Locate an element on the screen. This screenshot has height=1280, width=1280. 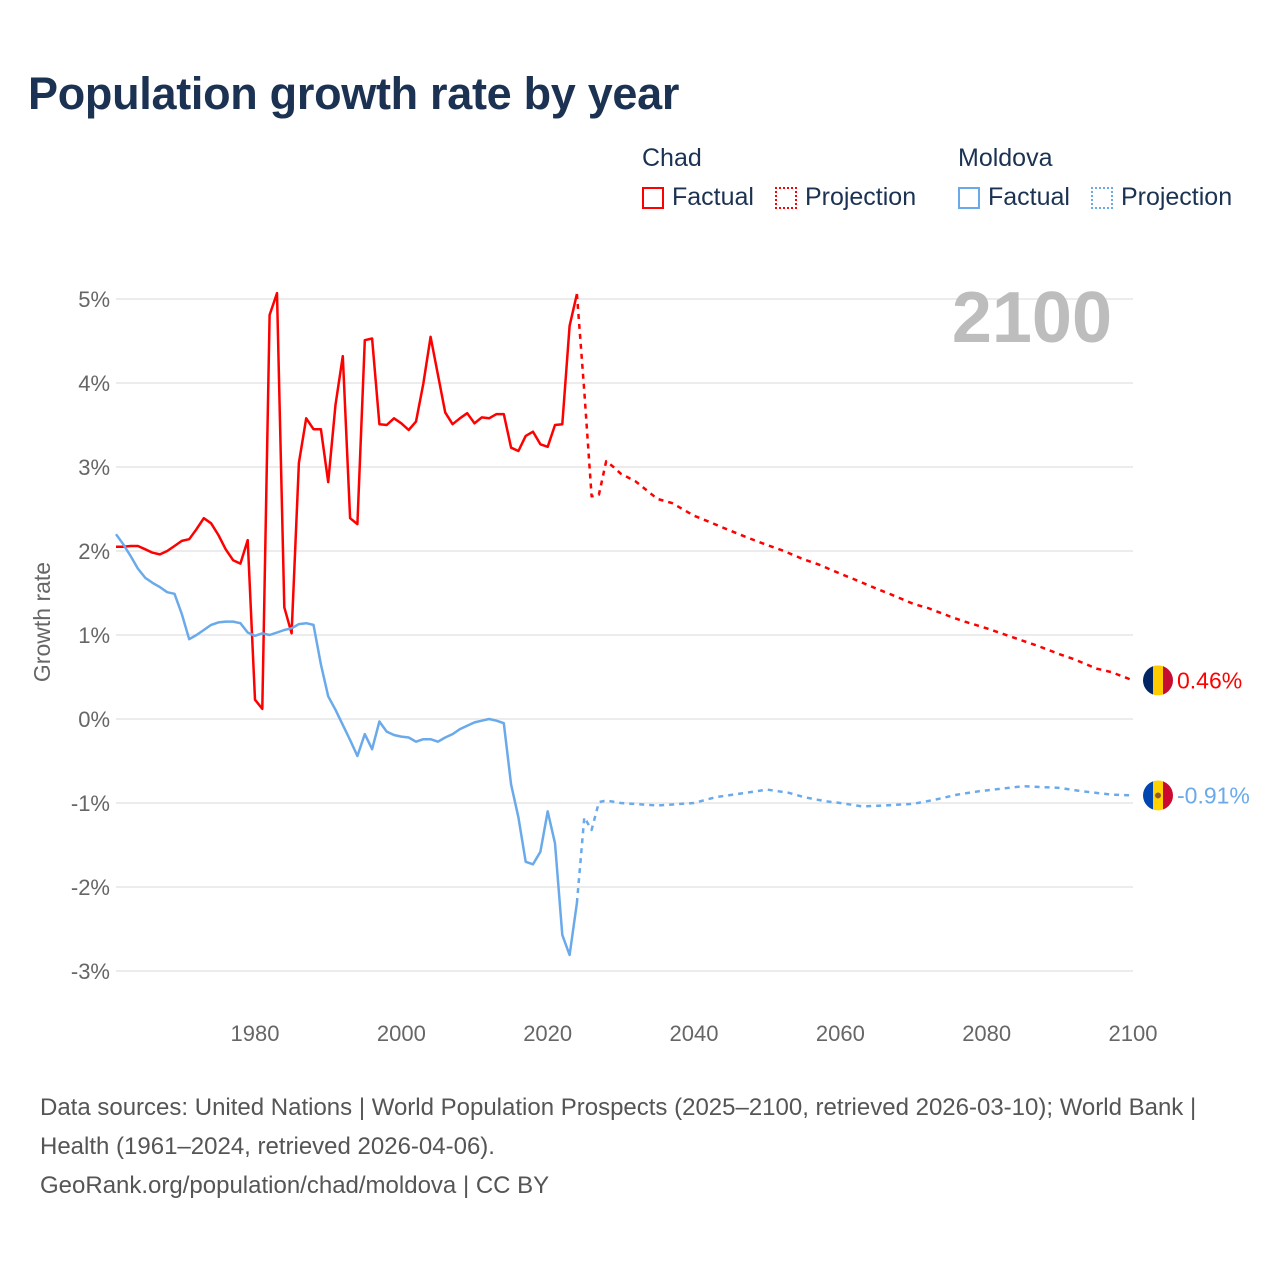
current-year-label: 2100 is located at coordinates (1032, 318).